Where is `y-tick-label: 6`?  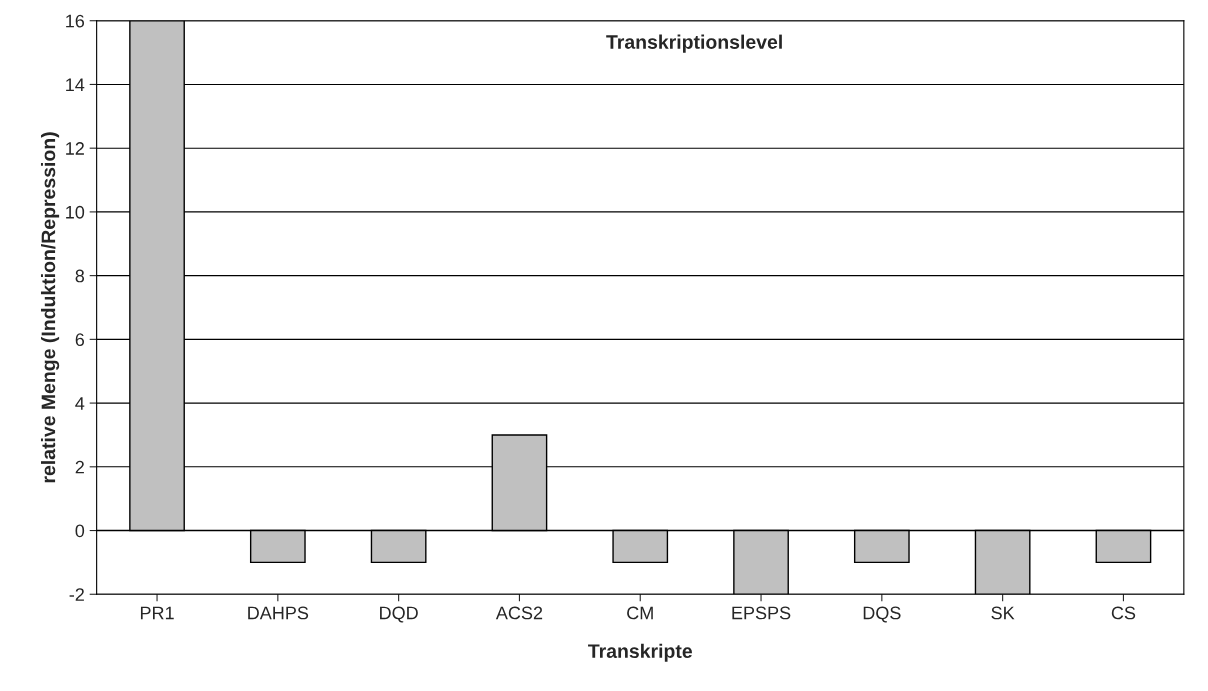
y-tick-label: 6 is located at coordinates (80, 340).